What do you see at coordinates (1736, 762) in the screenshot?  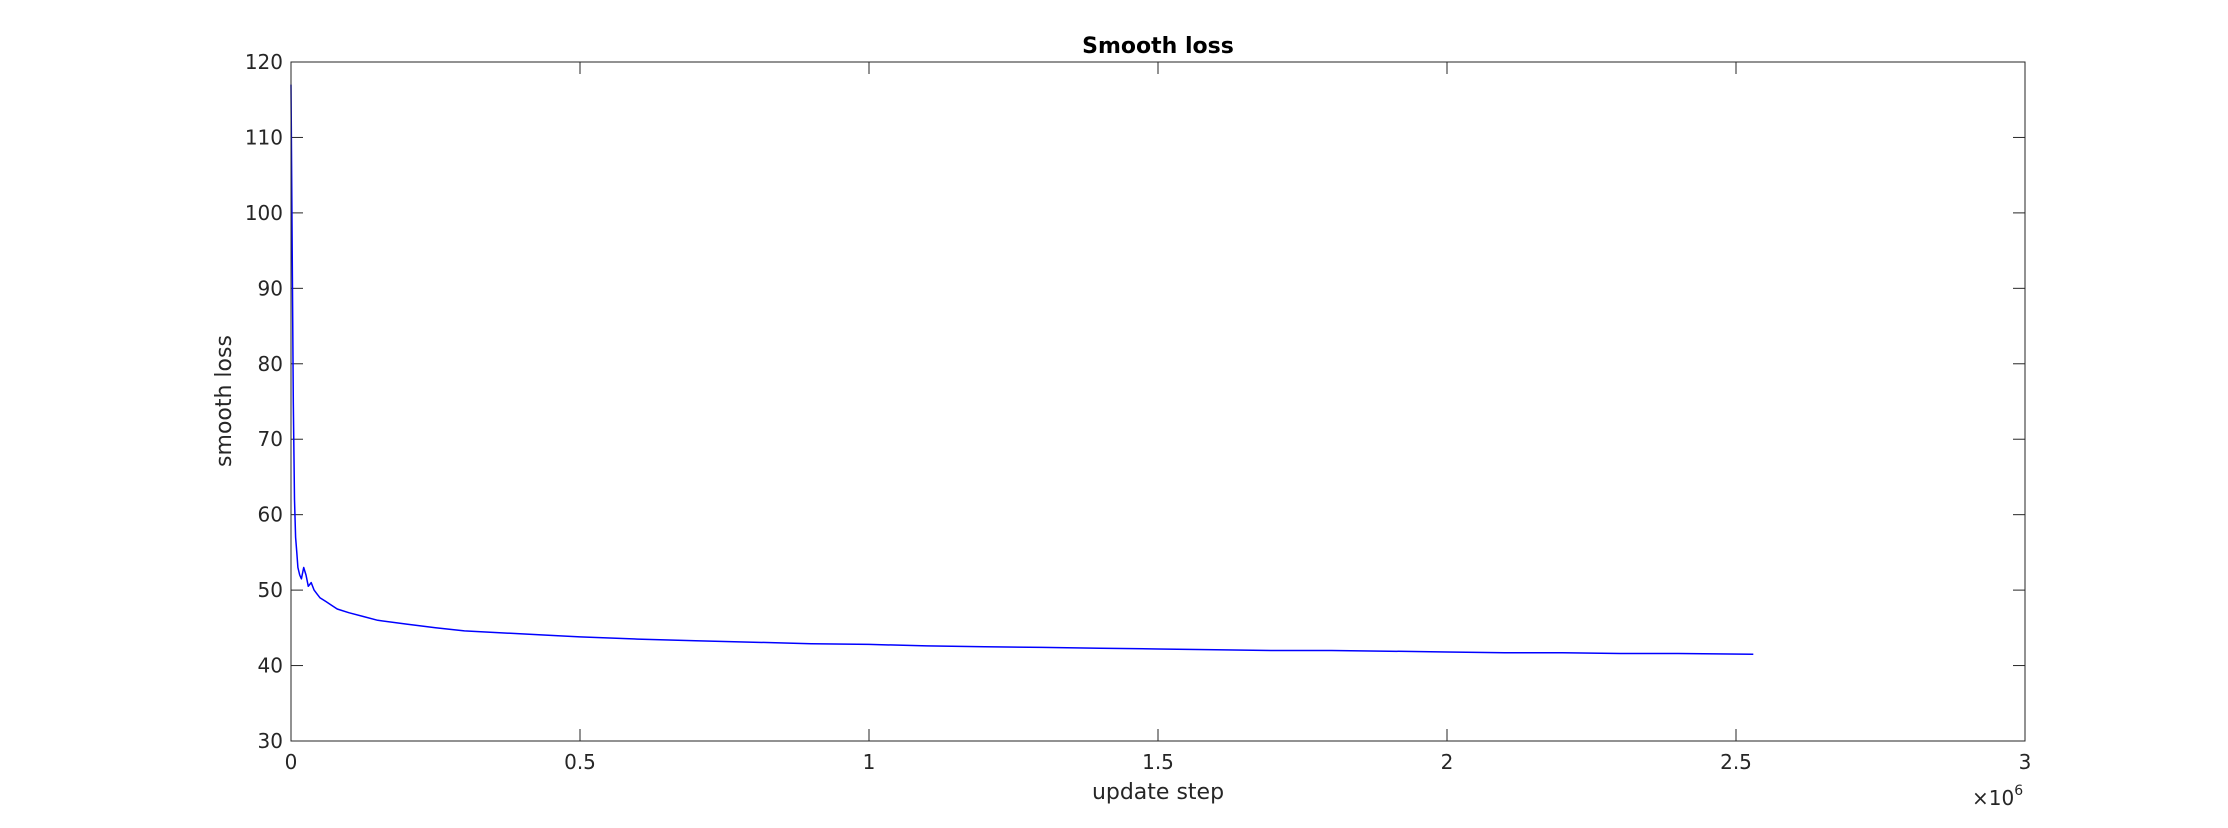 I see `x-tick-label: 2.5` at bounding box center [1736, 762].